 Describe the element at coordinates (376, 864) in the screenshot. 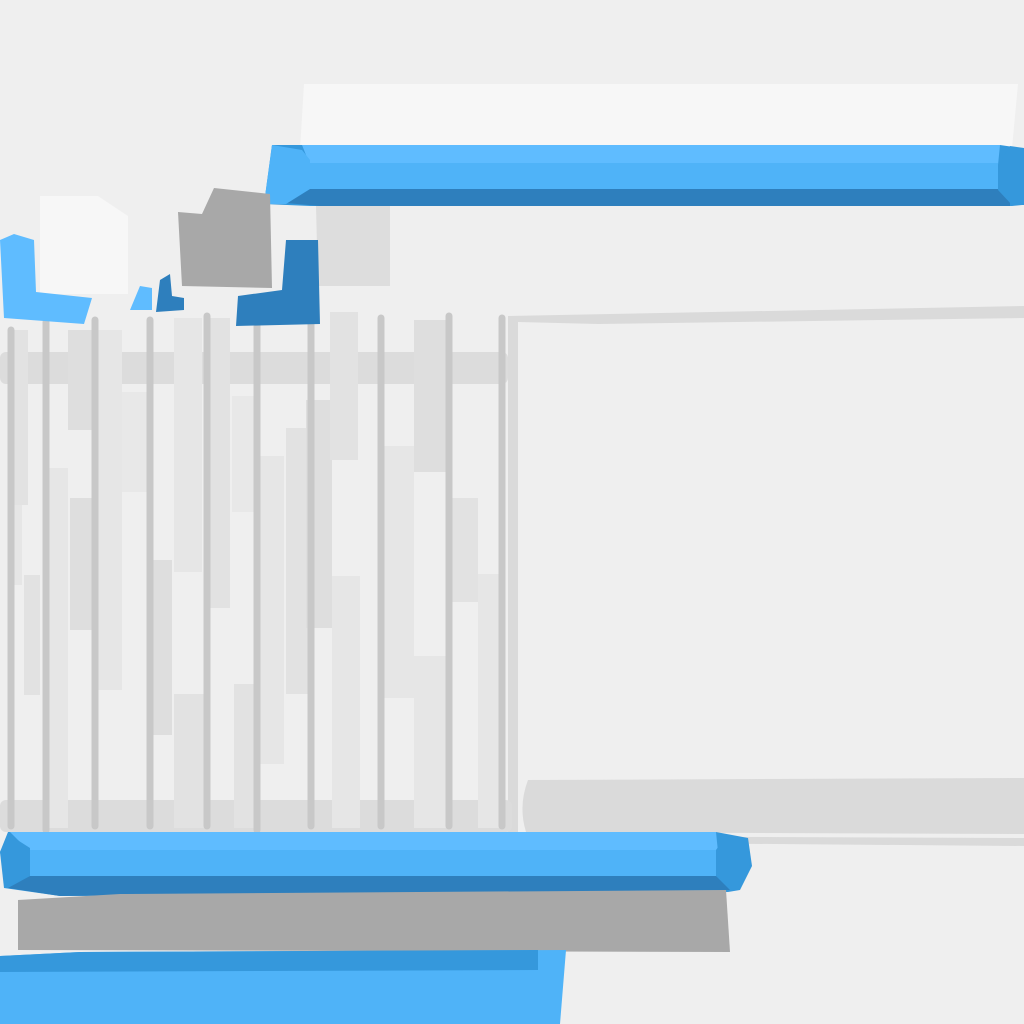

I see `lower-blue-platform` at that location.